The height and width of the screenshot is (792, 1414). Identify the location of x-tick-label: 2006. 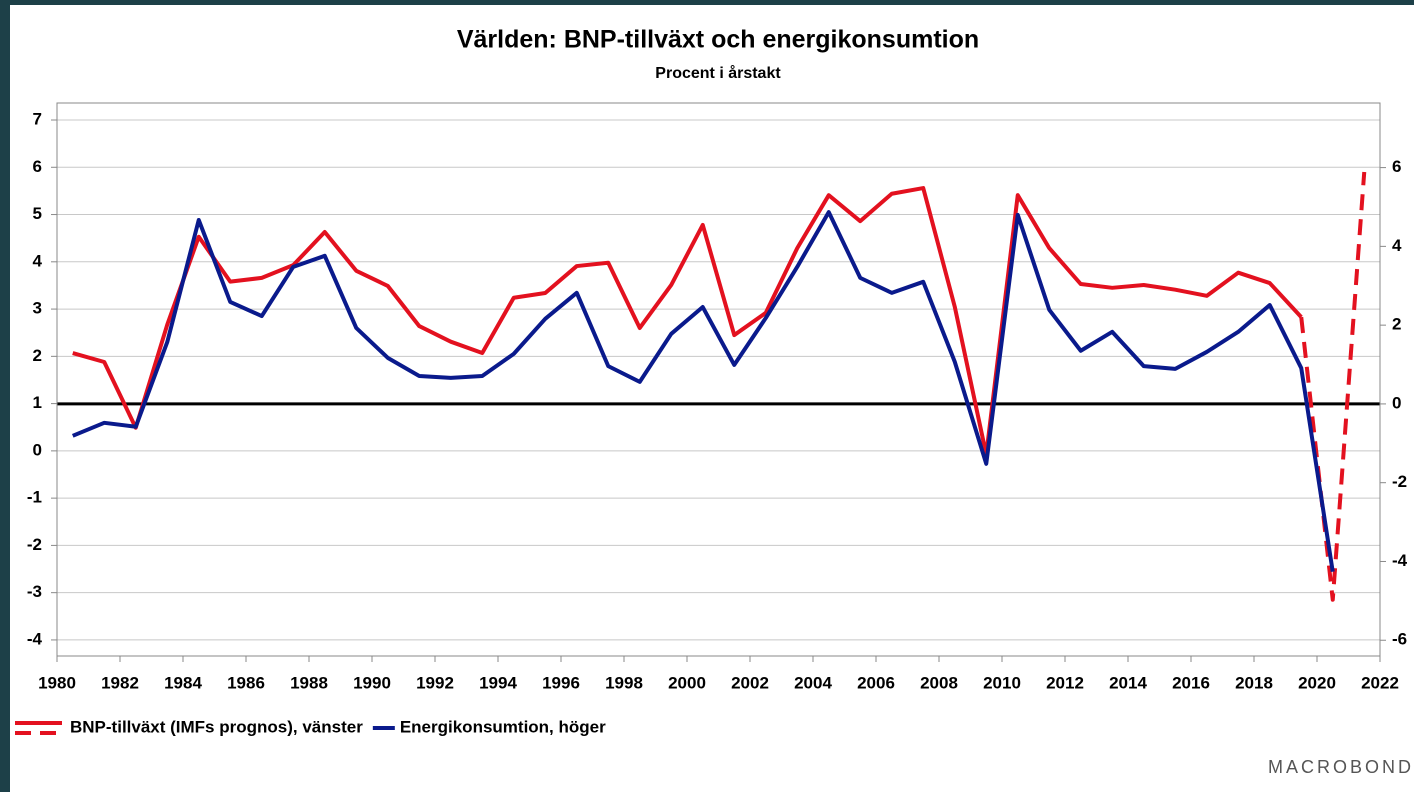
(876, 682).